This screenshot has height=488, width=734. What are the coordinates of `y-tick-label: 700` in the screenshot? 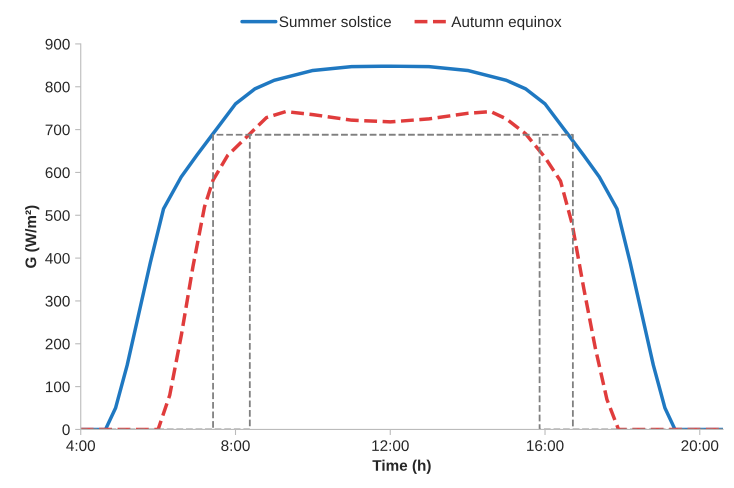 It's located at (58, 130).